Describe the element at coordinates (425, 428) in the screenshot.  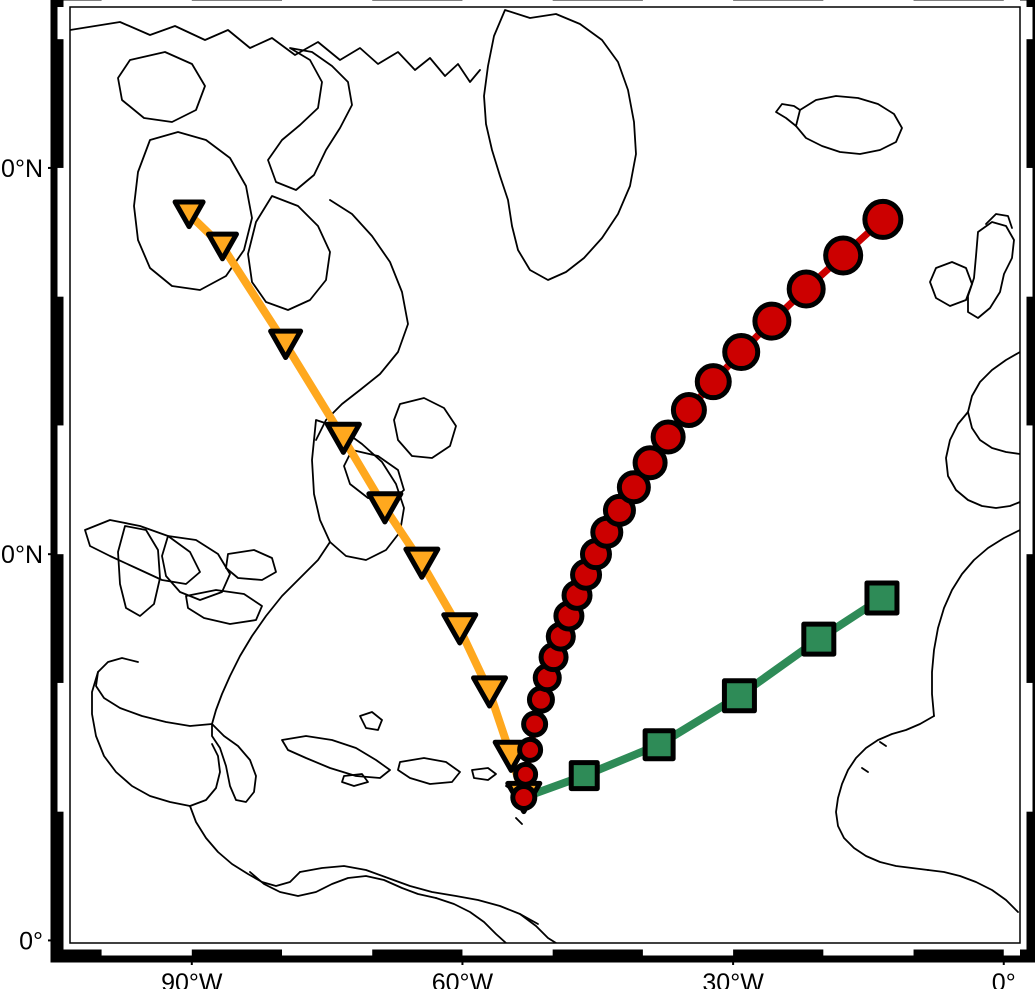
I see `coastline-newfoundland` at that location.